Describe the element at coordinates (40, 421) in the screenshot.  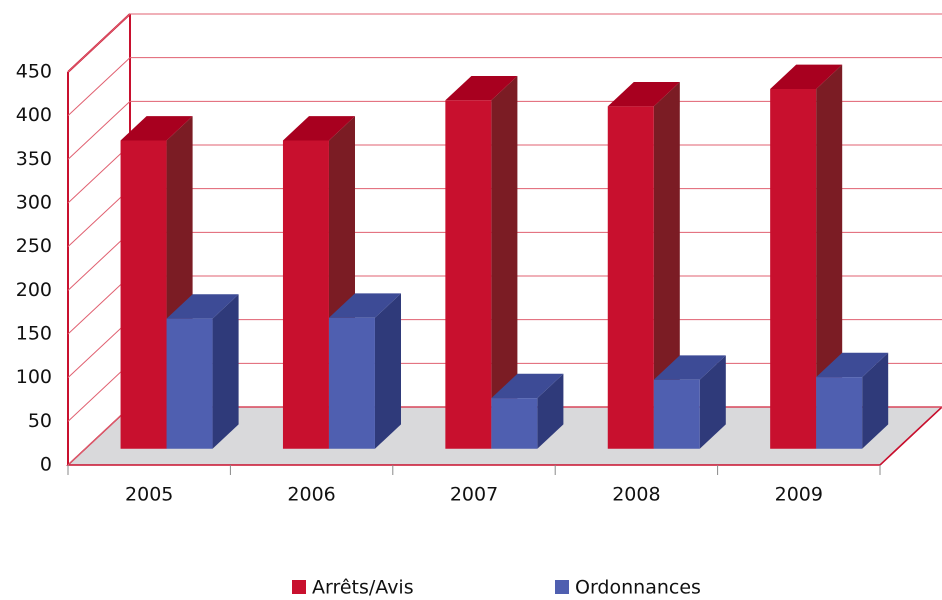
I see `y-tick-label: 50` at that location.